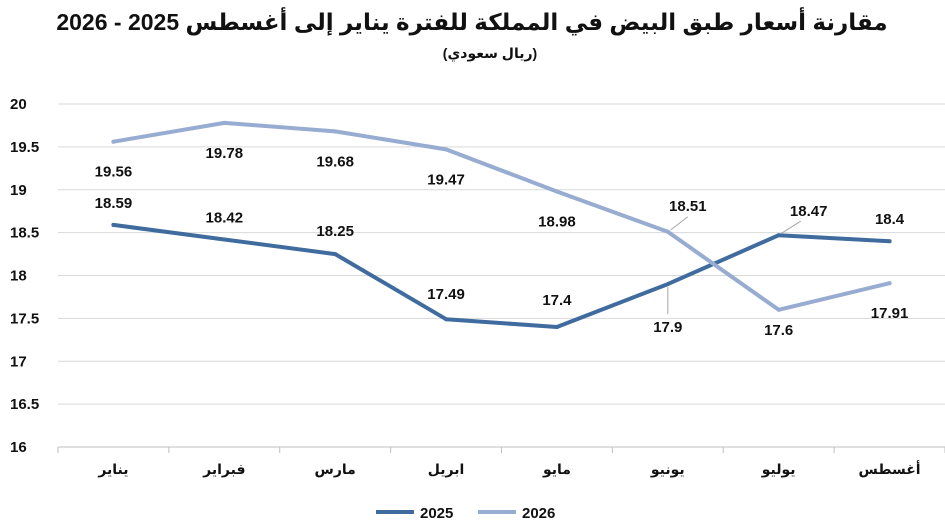 The width and height of the screenshot is (945, 525). What do you see at coordinates (890, 468) in the screenshot?
I see `x-tick-label: أغسطس` at bounding box center [890, 468].